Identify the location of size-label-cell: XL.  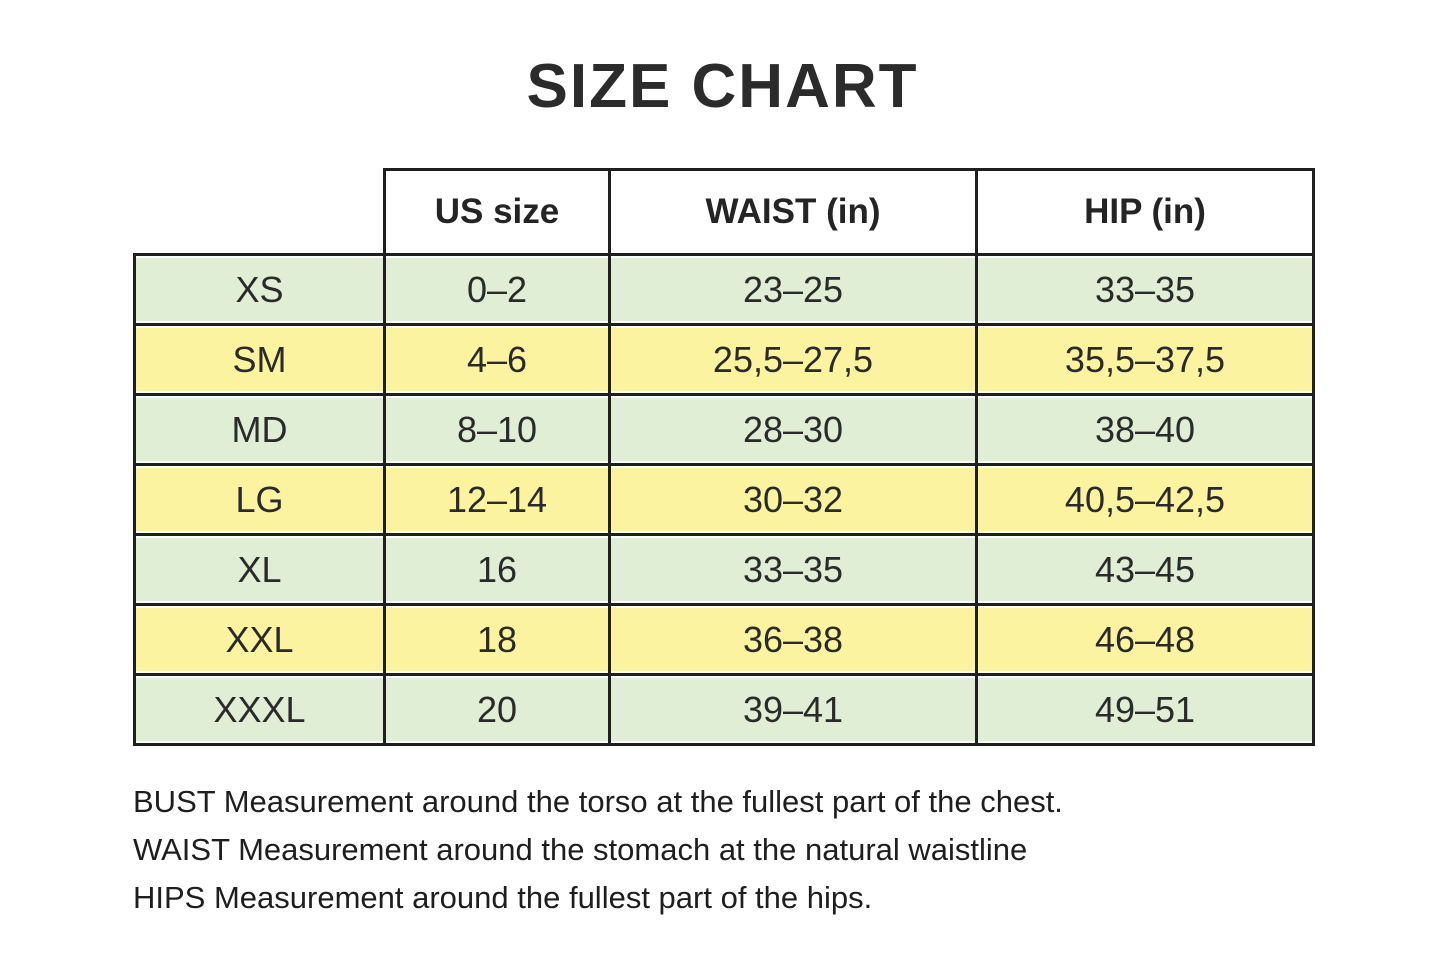
(259, 569).